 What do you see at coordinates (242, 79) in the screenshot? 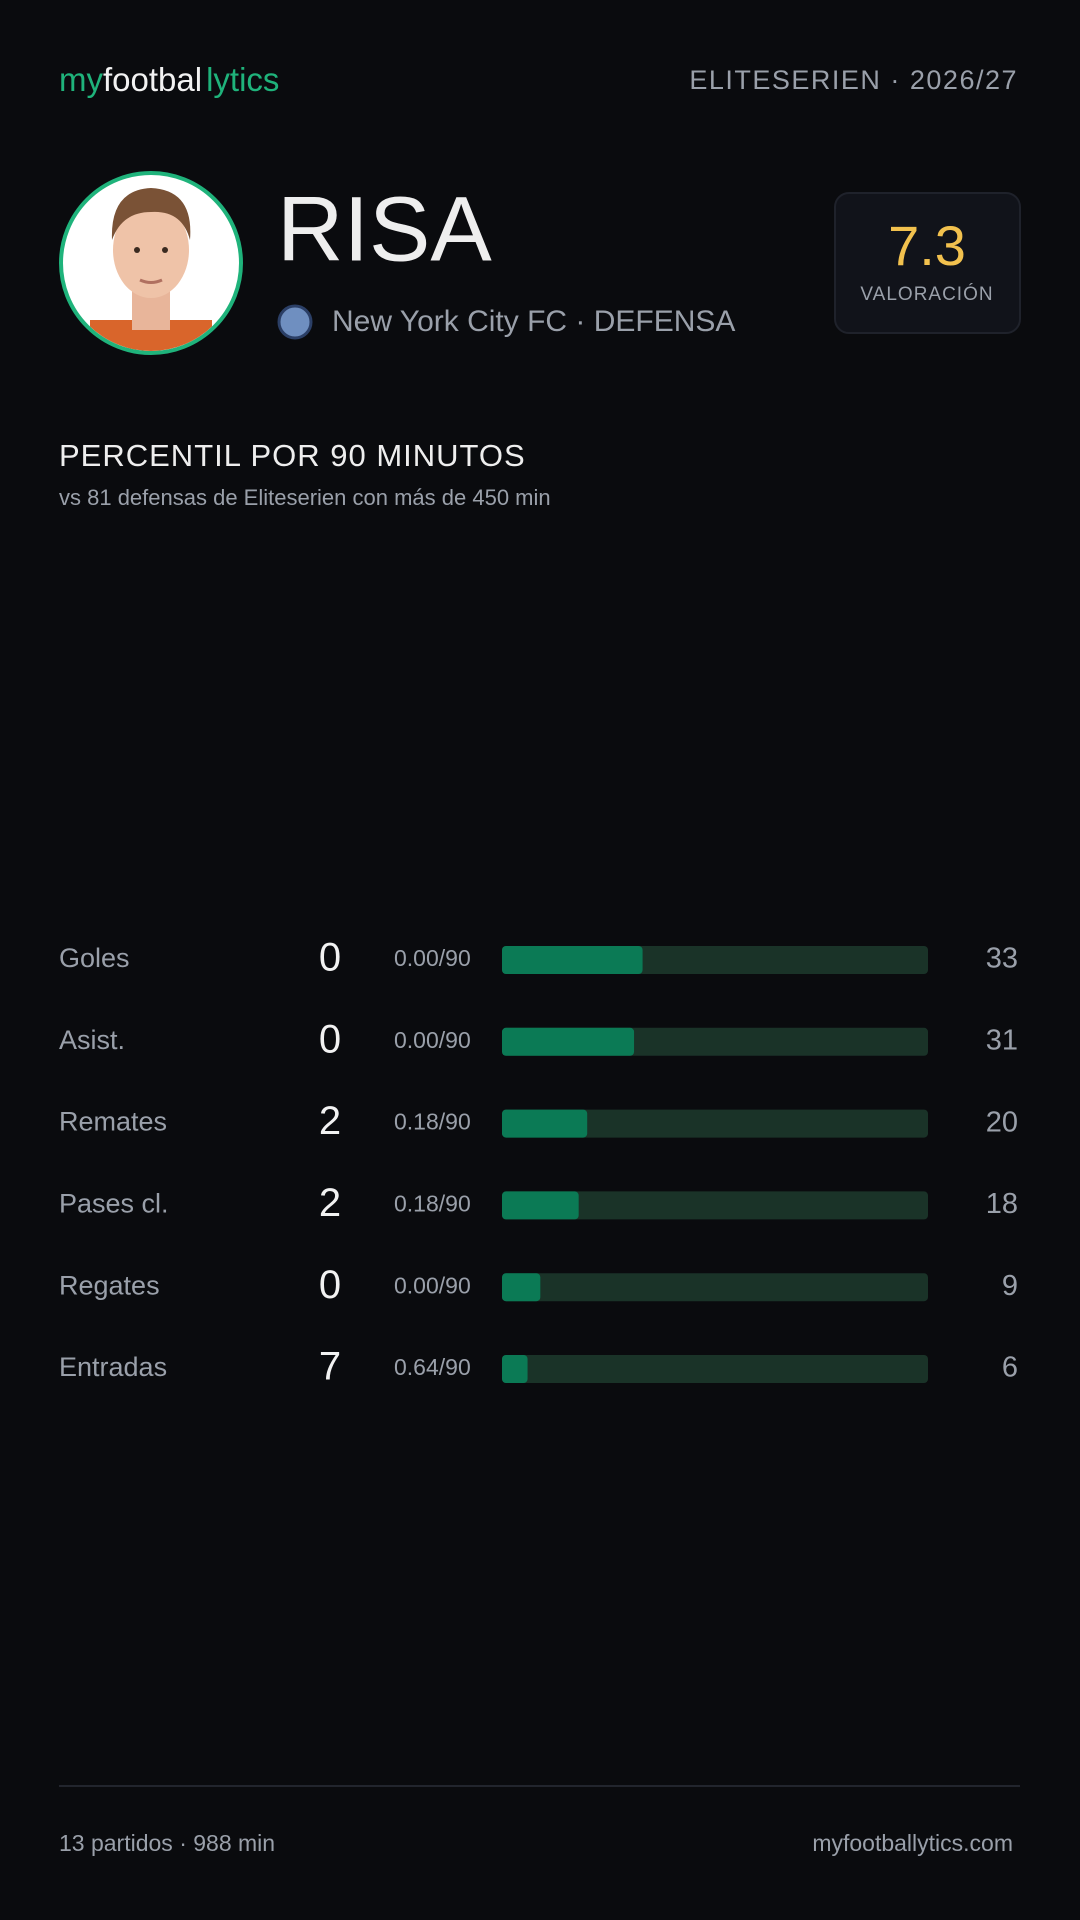
I see `logo-part: lytics` at bounding box center [242, 79].